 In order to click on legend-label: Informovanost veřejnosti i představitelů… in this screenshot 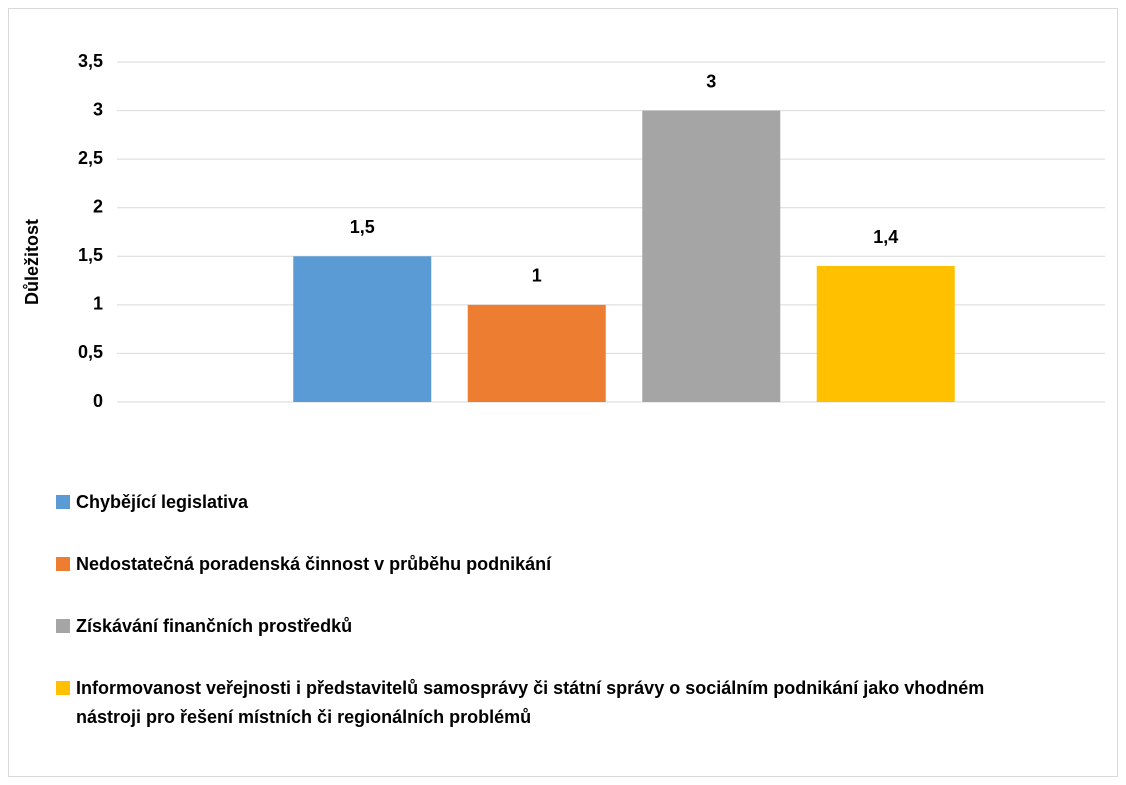, I will do `click(530, 702)`.